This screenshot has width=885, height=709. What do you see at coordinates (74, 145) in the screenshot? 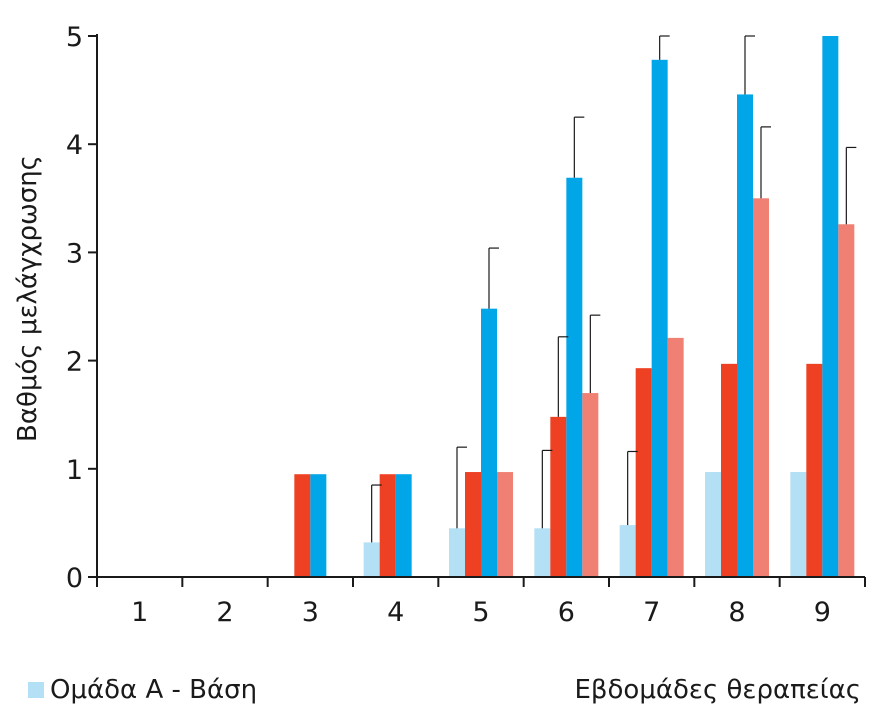
I see `y-tick-label: 4` at bounding box center [74, 145].